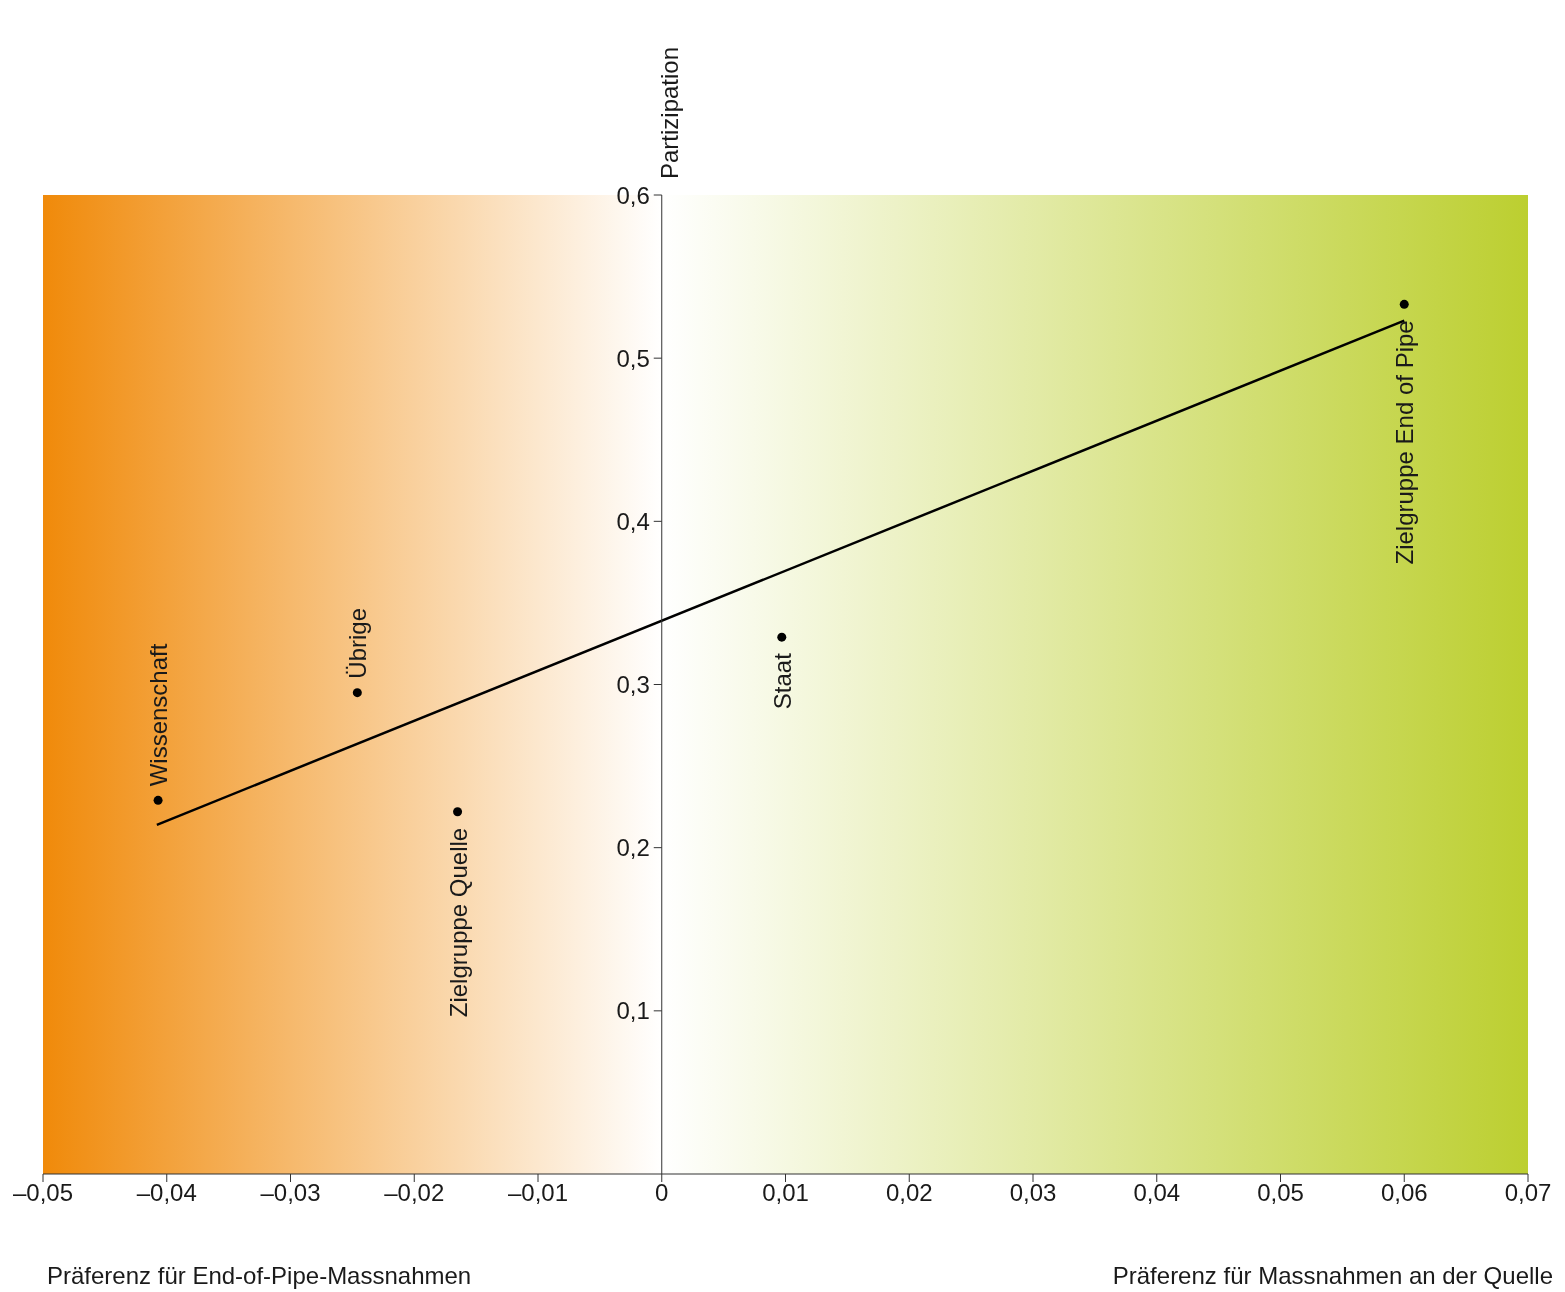 The height and width of the screenshot is (1292, 1565). Describe the element at coordinates (633, 684) in the screenshot. I see `y-tick-label: 0,3` at that location.